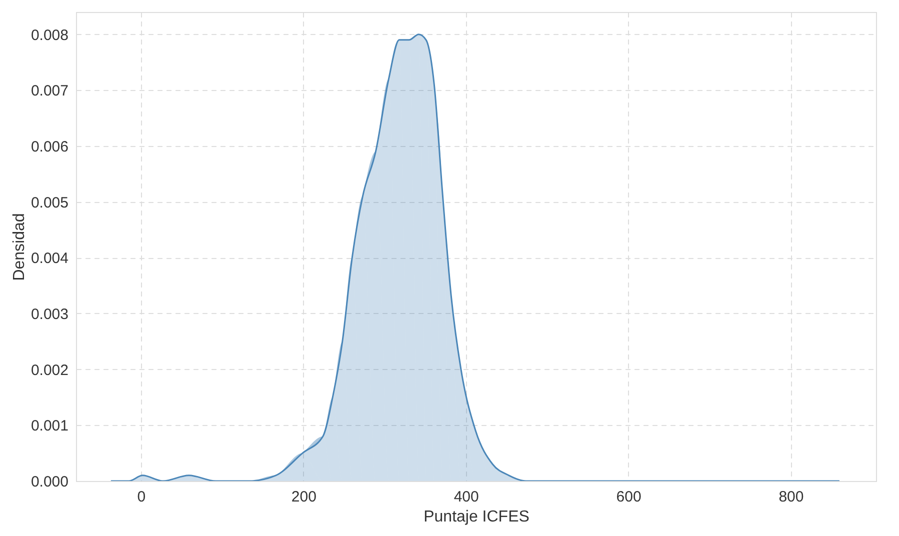  What do you see at coordinates (303, 497) in the screenshot?
I see `x-tick-label: 200` at bounding box center [303, 497].